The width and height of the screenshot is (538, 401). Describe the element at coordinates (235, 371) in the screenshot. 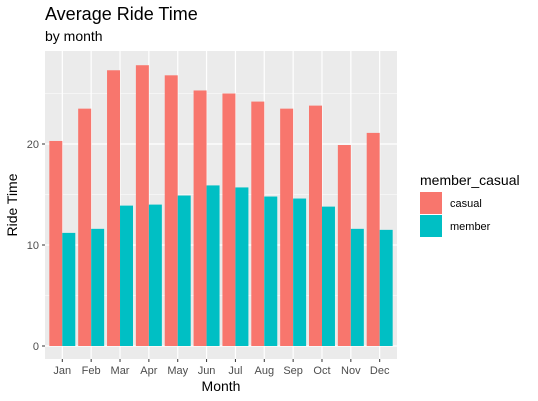

I see `x-tick-label: Jul` at that location.